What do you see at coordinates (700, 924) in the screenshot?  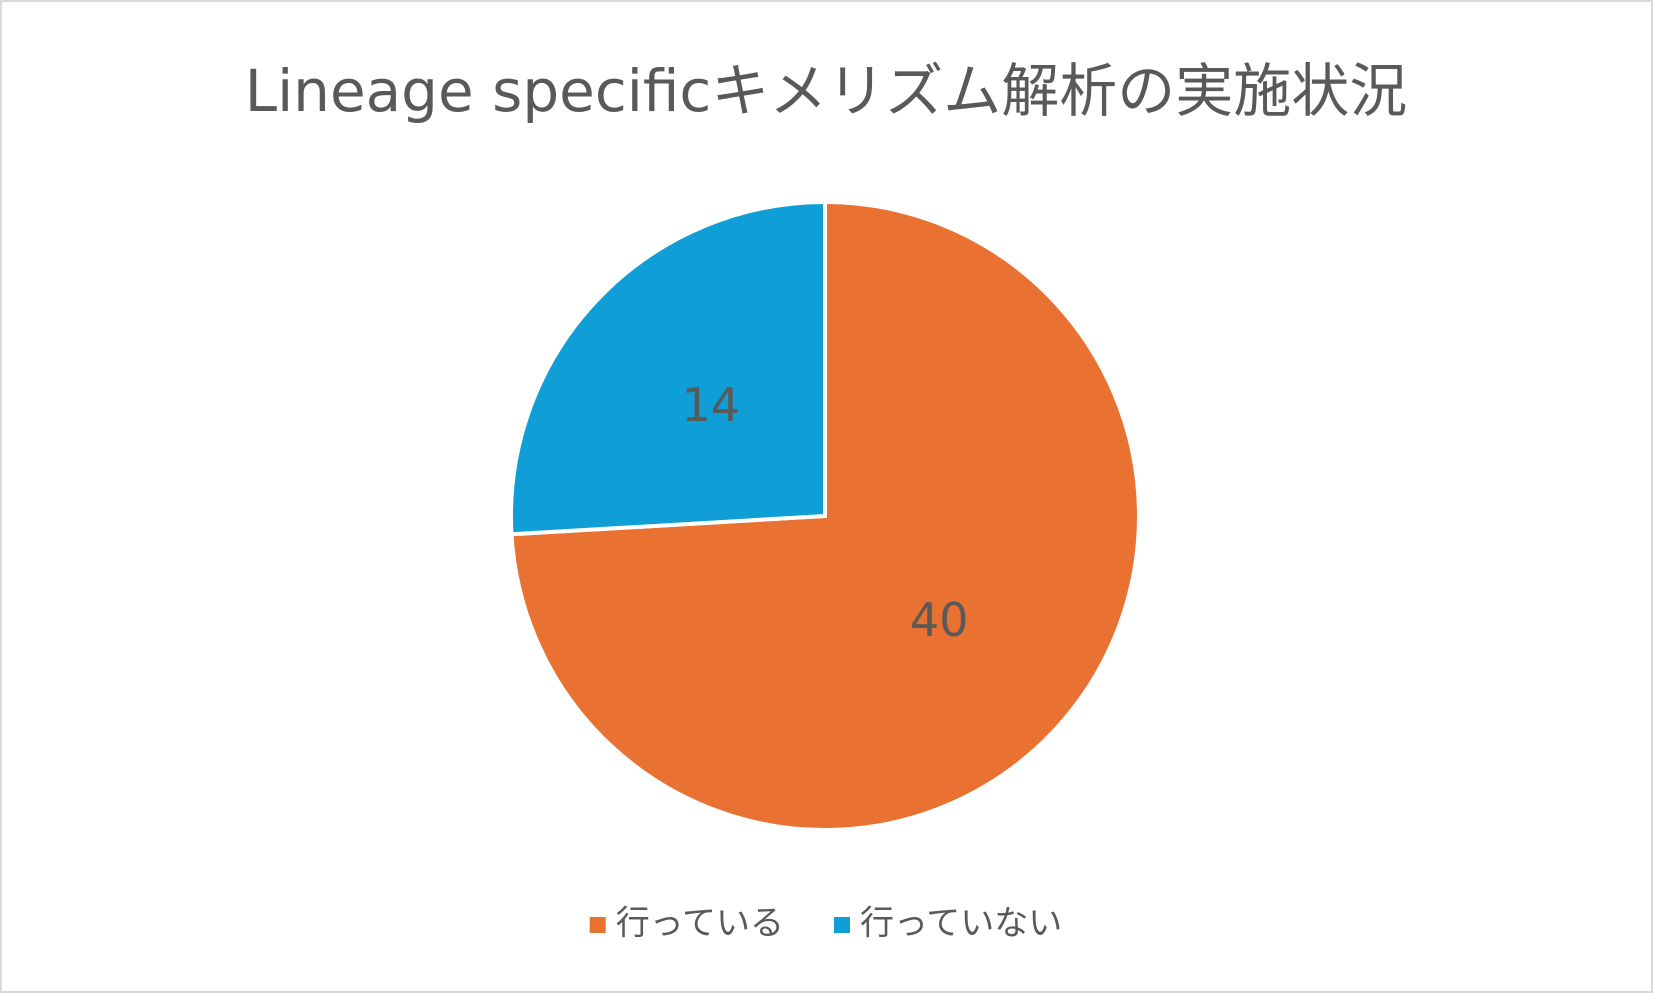 I see `legend-label: 行っている` at bounding box center [700, 924].